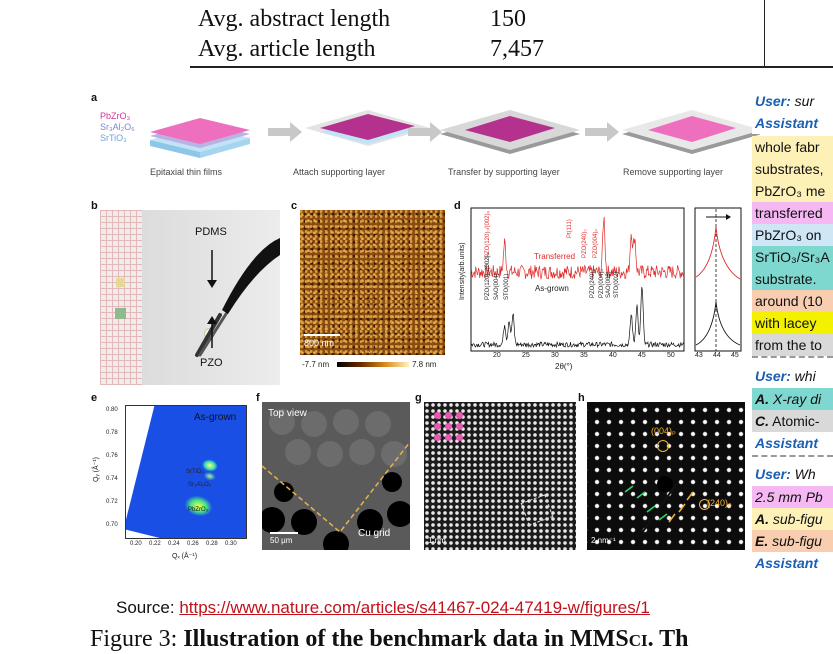 This screenshot has height=654, width=833. What do you see at coordinates (762, 519) in the screenshot?
I see `option-letter: A.` at bounding box center [762, 519].